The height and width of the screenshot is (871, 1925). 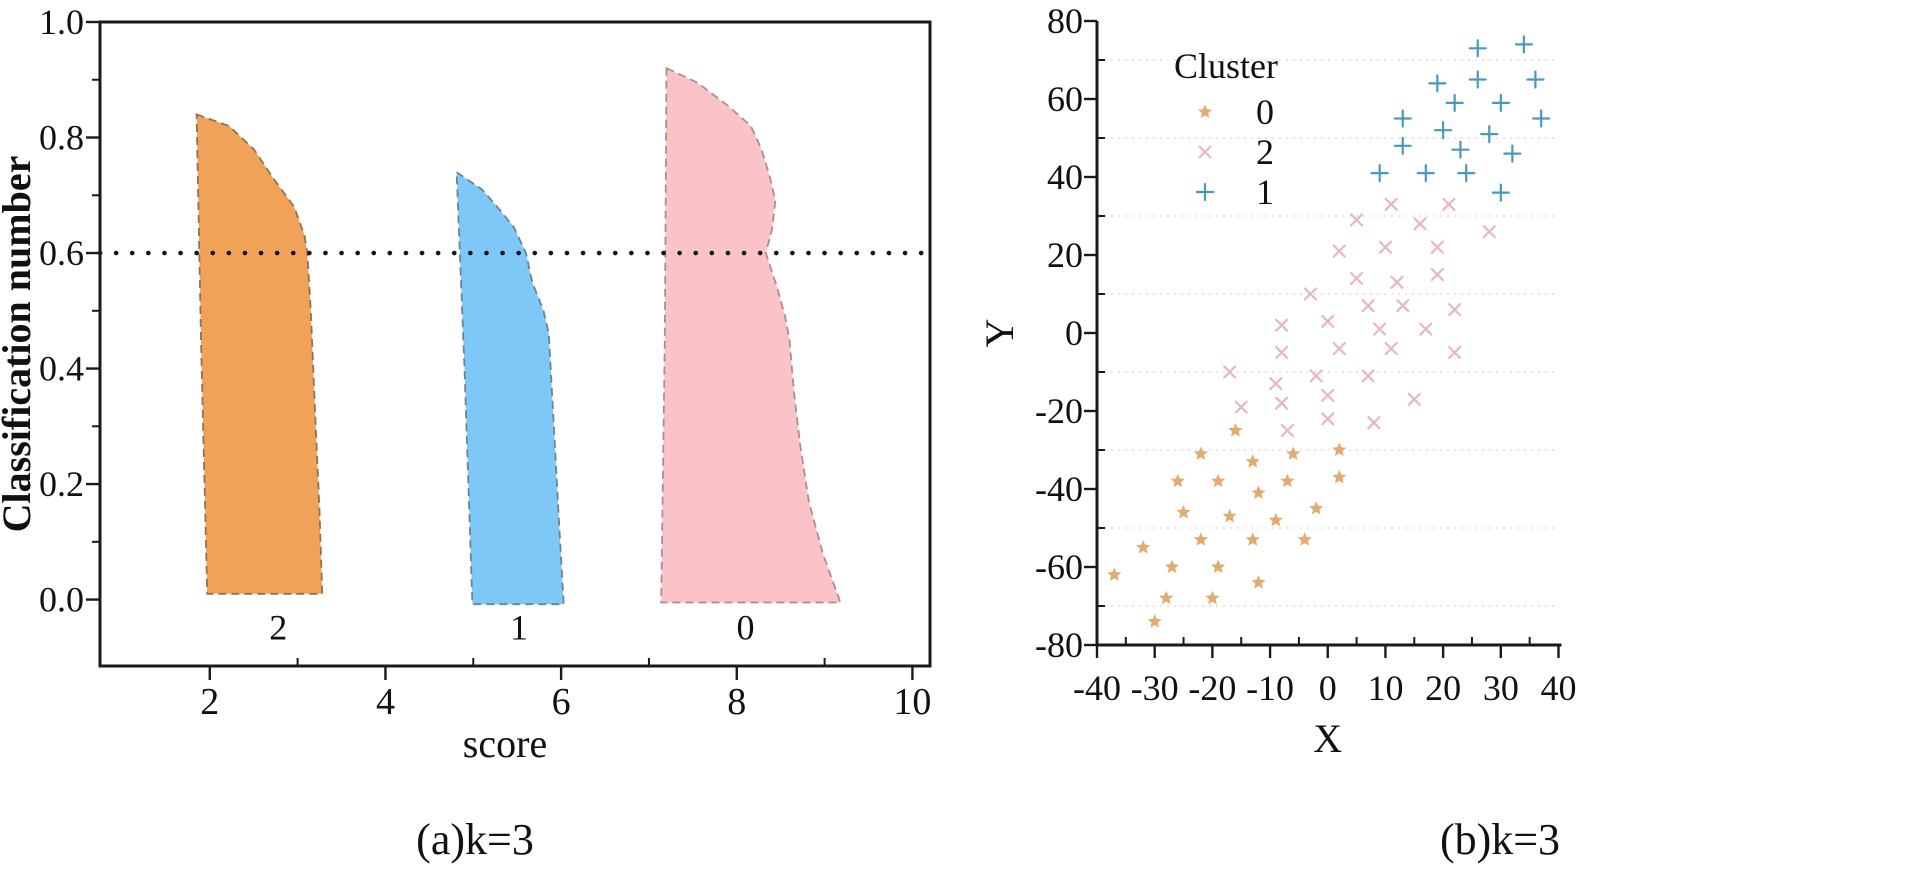 I want to click on cluster-label-cluster-0: 0, so click(x=746, y=627).